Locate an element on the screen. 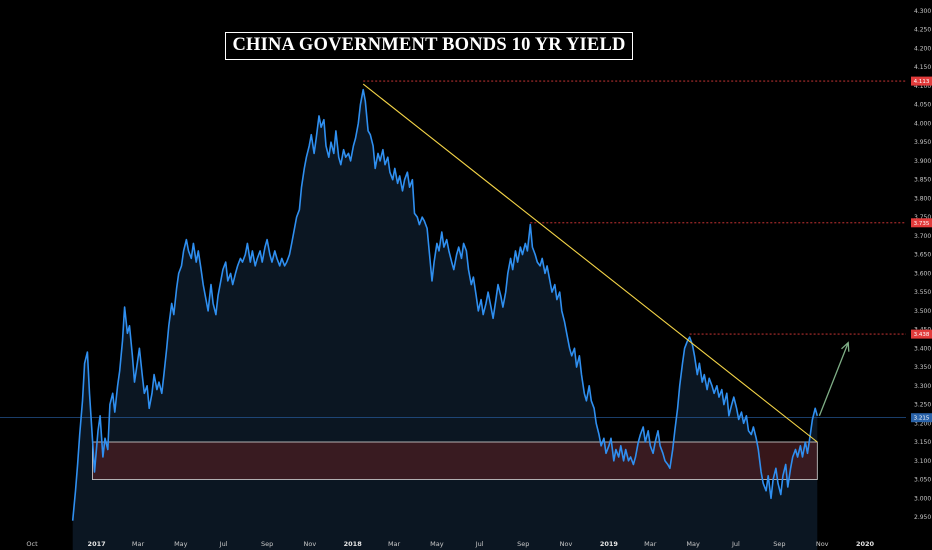  y-tick-label: 3.550 is located at coordinates (922, 292).